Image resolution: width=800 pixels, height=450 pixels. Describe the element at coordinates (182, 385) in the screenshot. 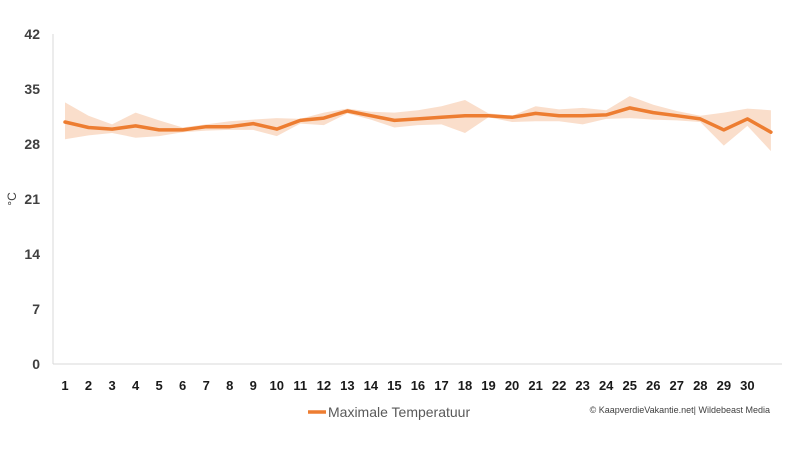

I see `x-tick-label: 6` at that location.